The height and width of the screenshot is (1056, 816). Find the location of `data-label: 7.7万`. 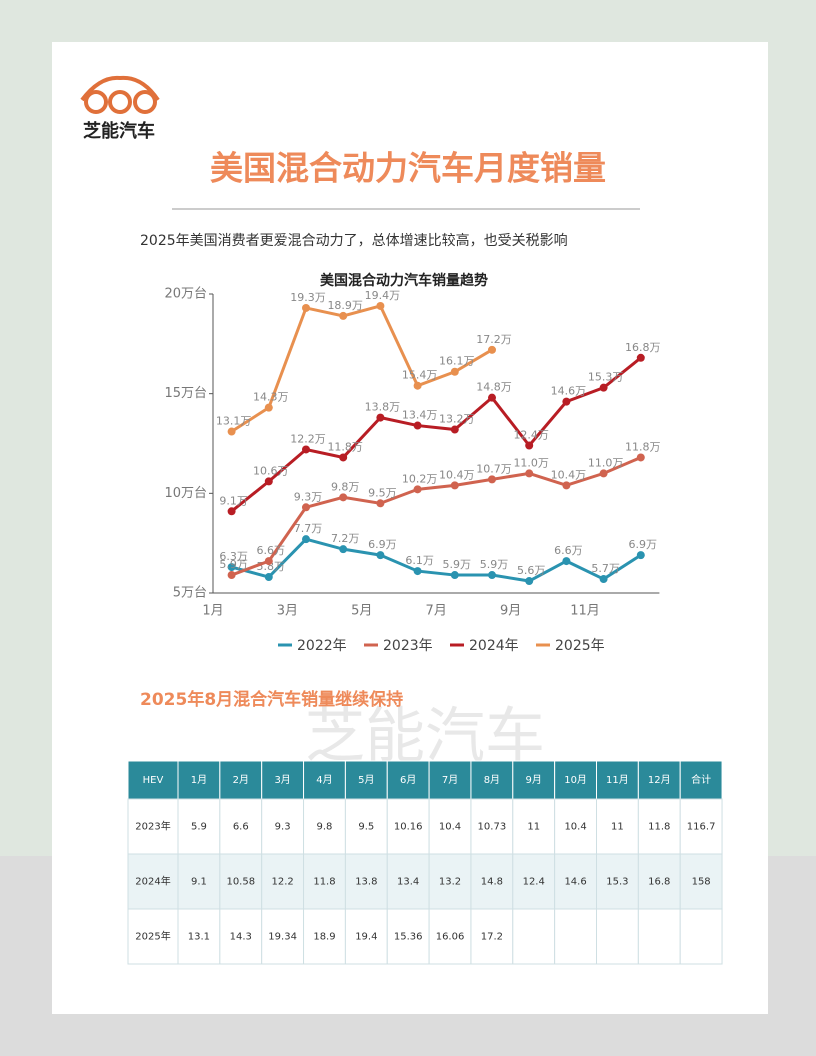

data-label: 7.7万 is located at coordinates (308, 528).